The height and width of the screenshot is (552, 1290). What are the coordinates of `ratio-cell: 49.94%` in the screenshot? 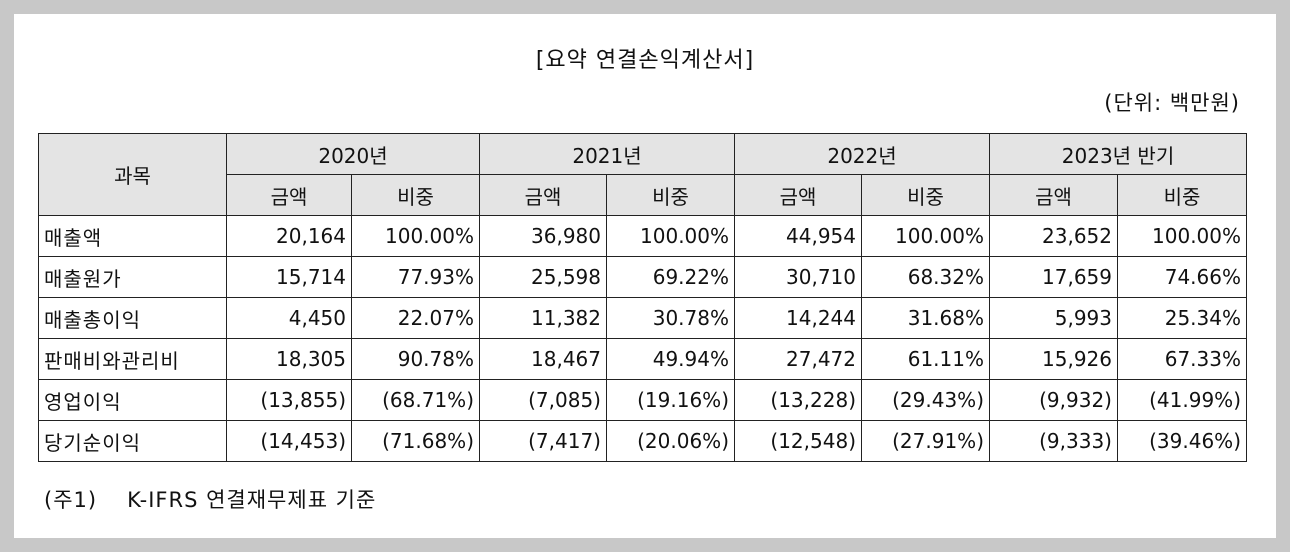 It's located at (670, 359).